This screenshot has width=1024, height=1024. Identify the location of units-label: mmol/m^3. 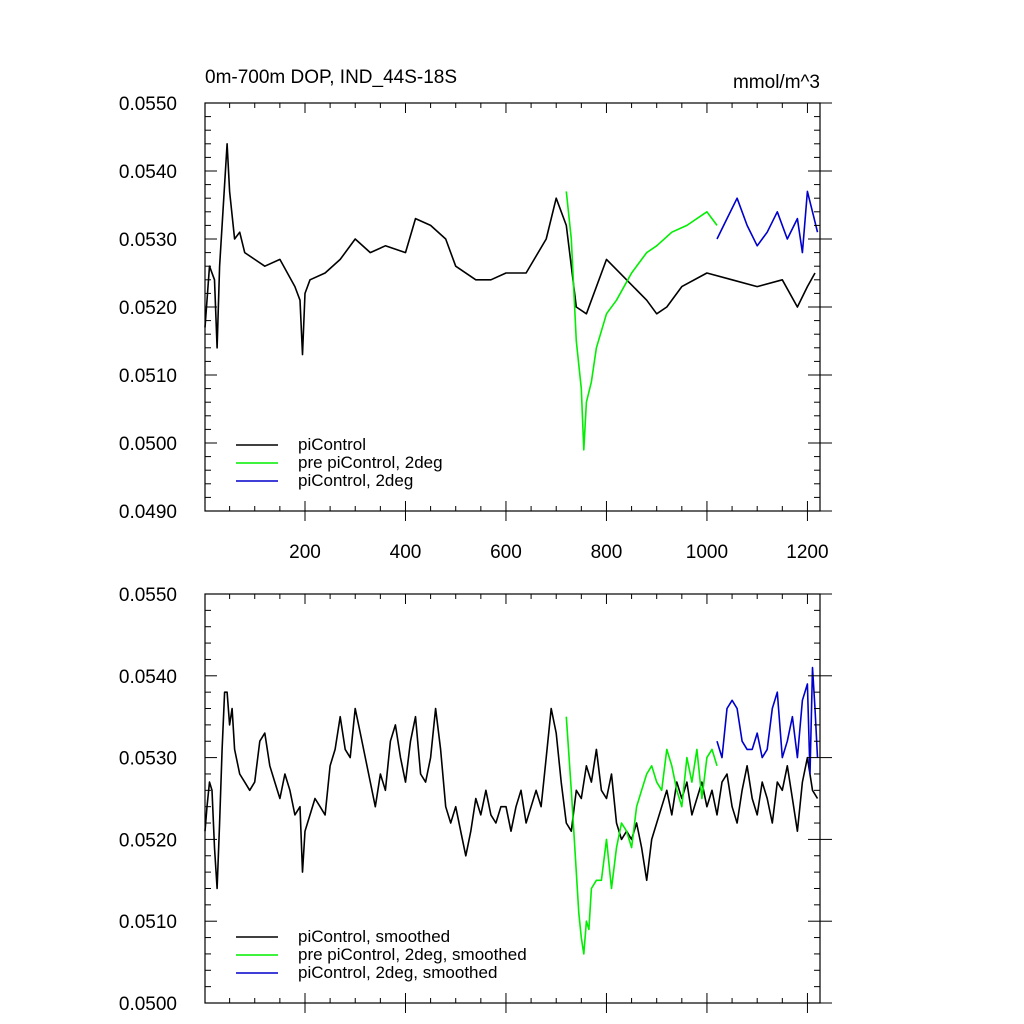
(776, 82).